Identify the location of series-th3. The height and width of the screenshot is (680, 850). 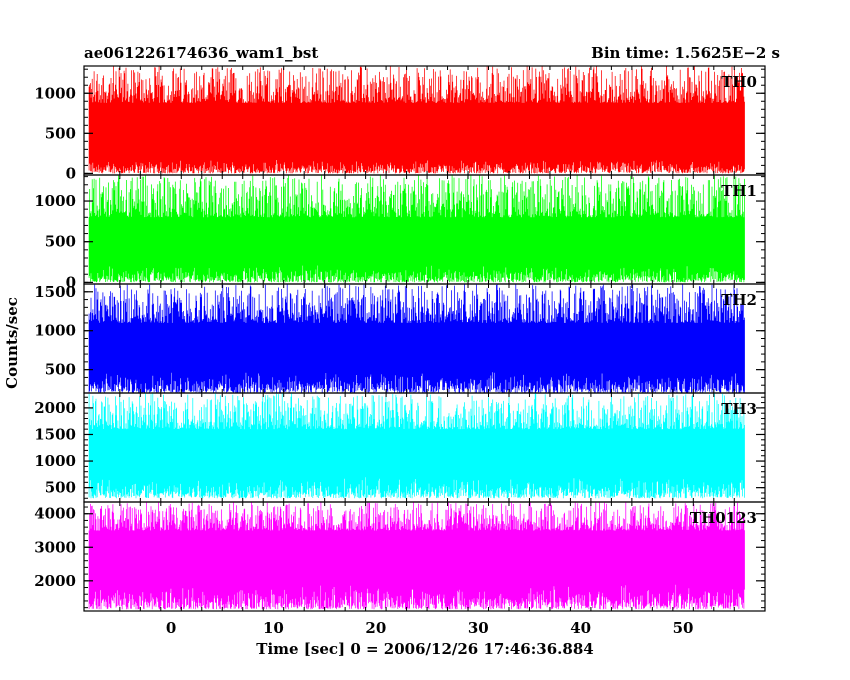
(416, 446).